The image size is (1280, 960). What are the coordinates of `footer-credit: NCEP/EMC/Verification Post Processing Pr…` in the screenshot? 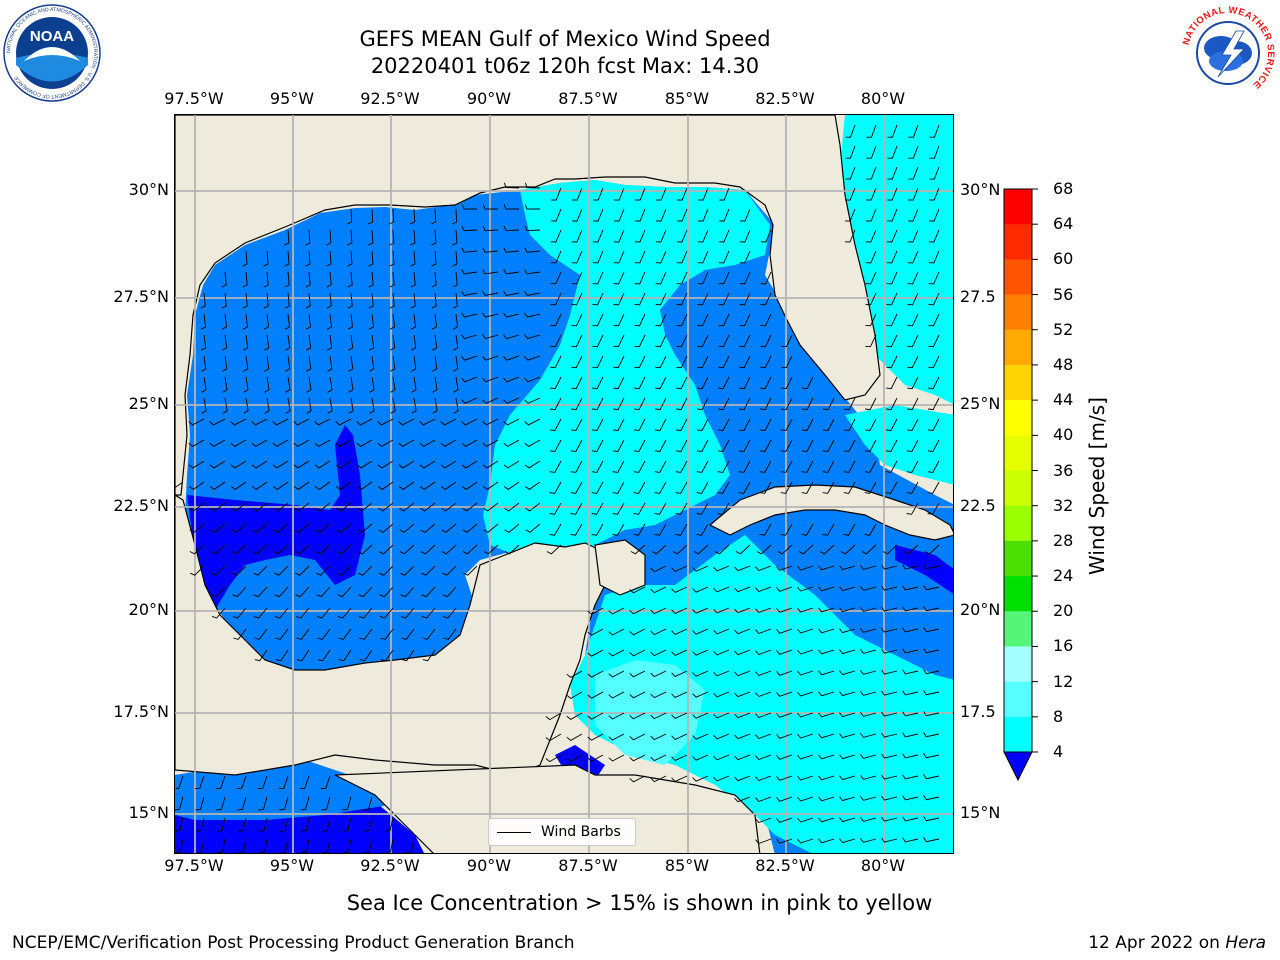 It's located at (293, 943).